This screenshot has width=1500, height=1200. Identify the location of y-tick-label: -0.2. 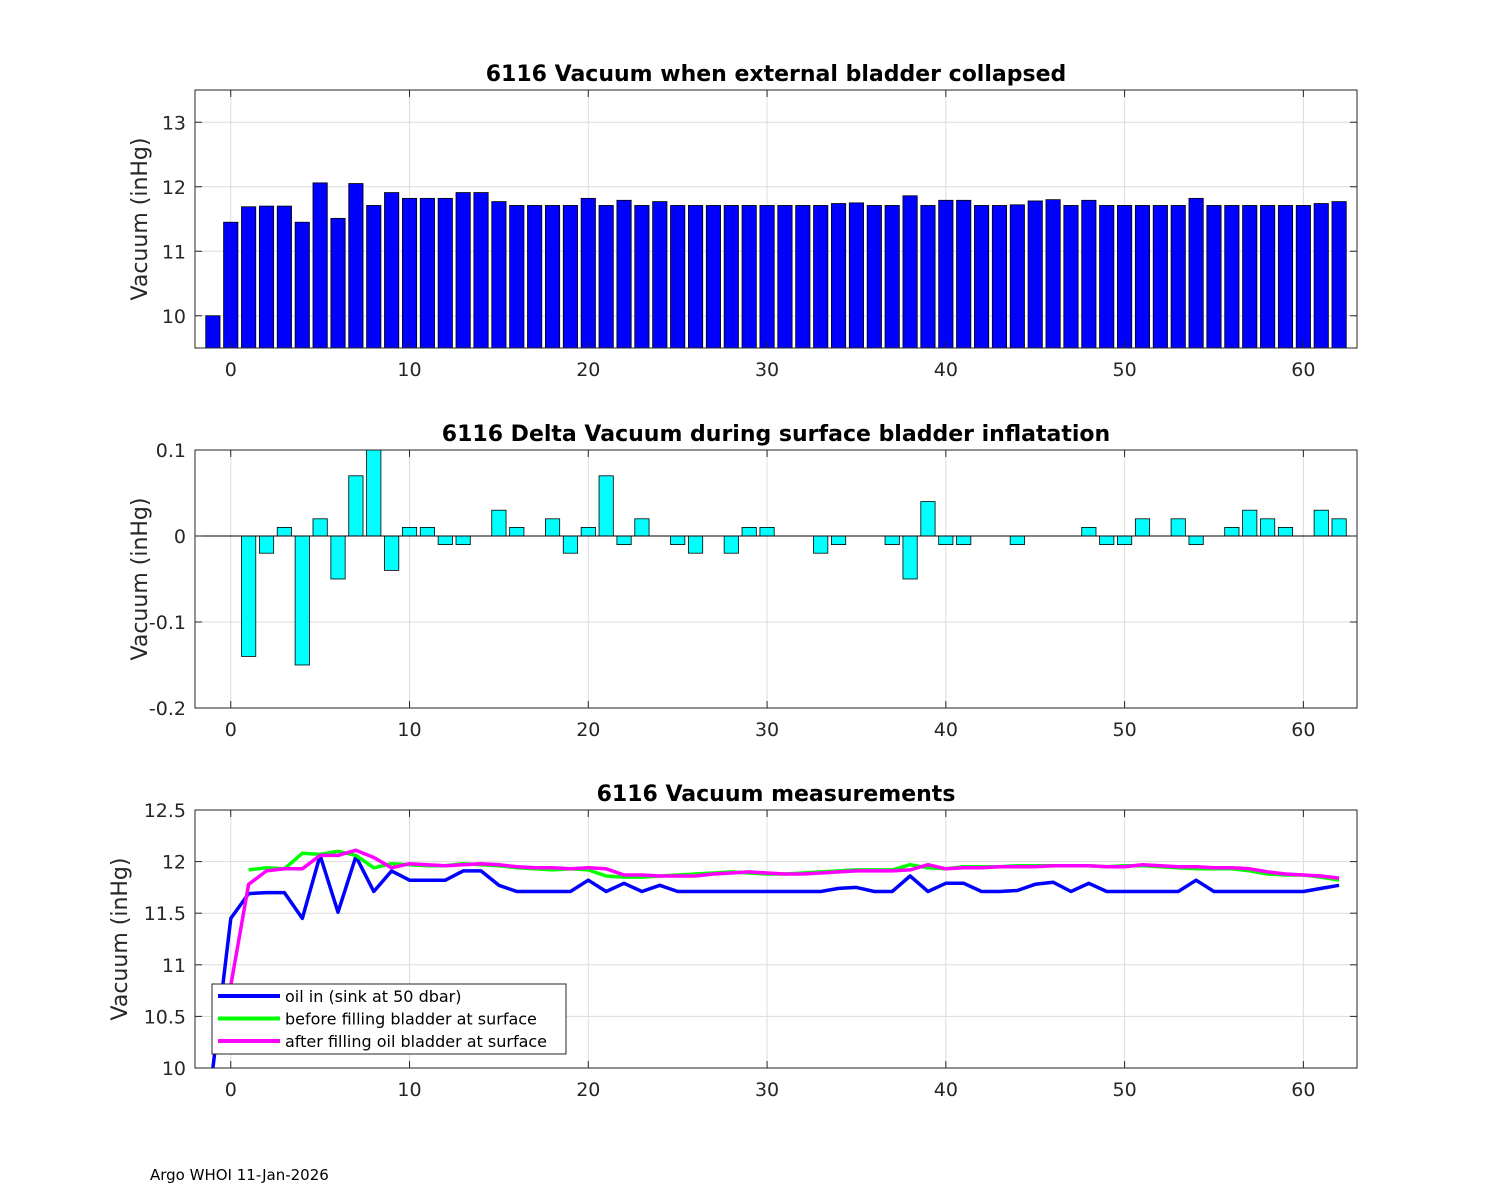
(167, 709).